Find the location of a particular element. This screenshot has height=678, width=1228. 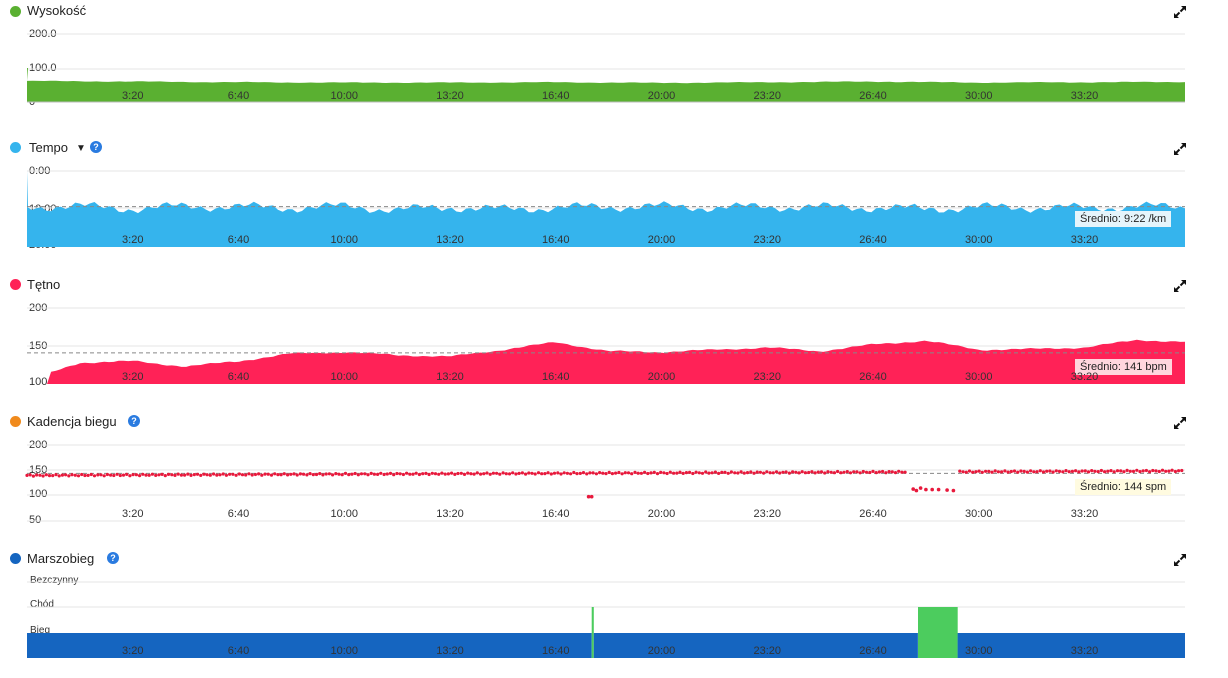

run-walk-segment is located at coordinates (309, 645).